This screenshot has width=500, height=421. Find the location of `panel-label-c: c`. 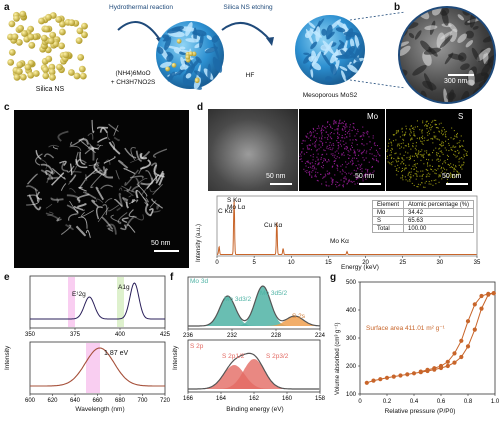

panel-label-c: c is located at coordinates (7, 107).